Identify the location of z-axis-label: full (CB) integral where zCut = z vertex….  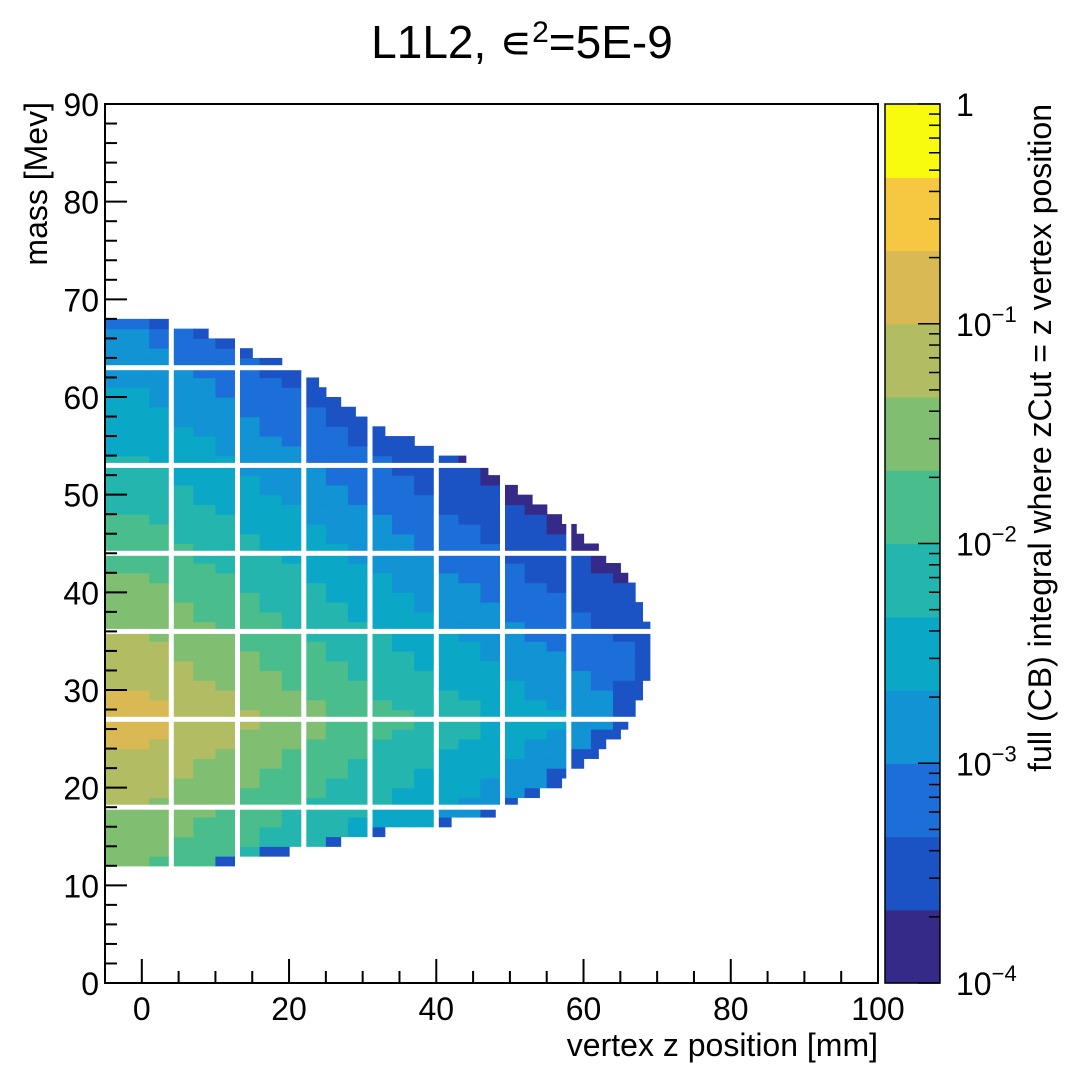
(1040, 438).